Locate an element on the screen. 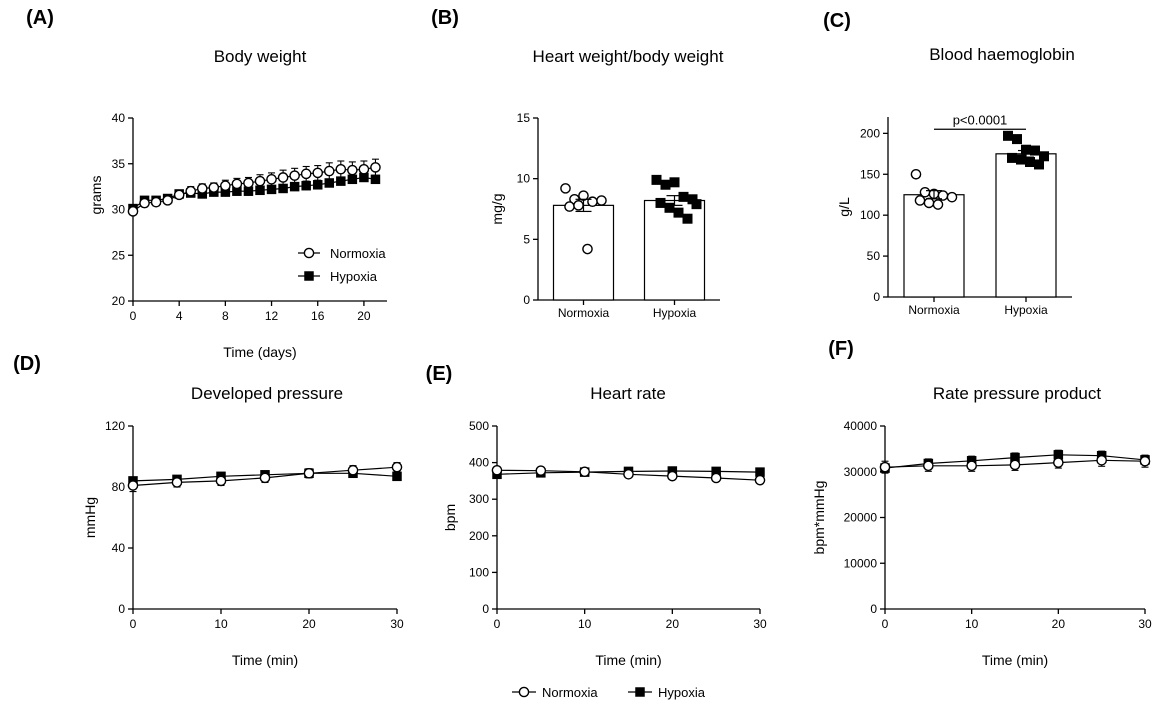  y-tick-label: 10 is located at coordinates (524, 179).